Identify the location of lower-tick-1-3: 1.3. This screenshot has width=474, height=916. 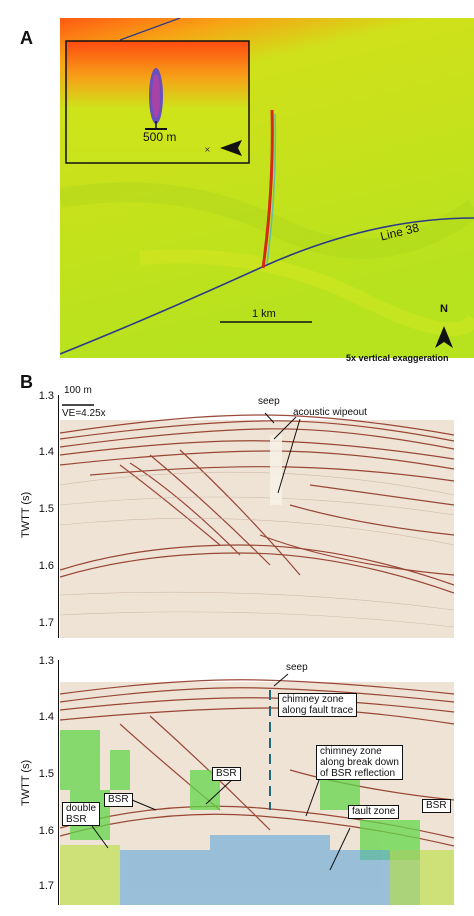
(46, 661).